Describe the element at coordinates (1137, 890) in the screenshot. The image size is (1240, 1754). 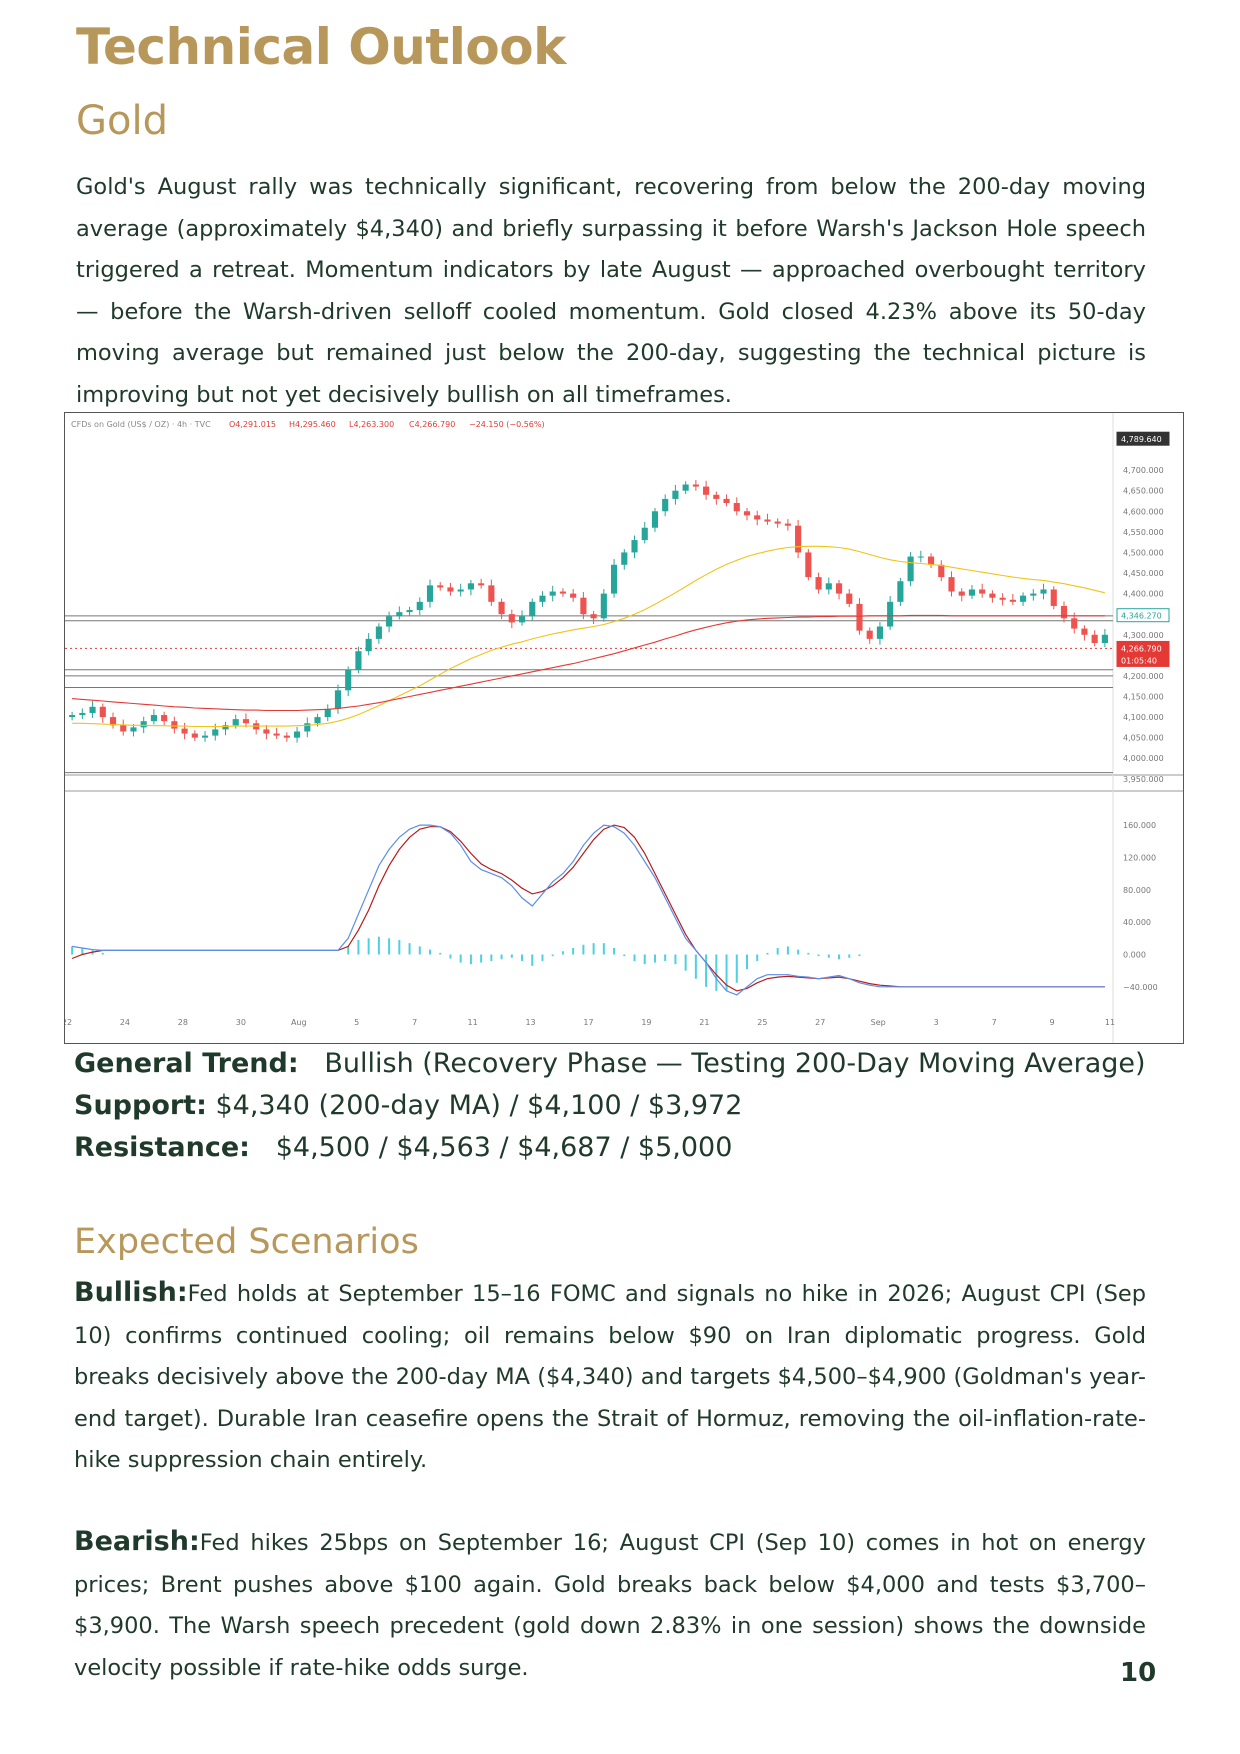
I see `osc-tick-label: 80.000` at that location.